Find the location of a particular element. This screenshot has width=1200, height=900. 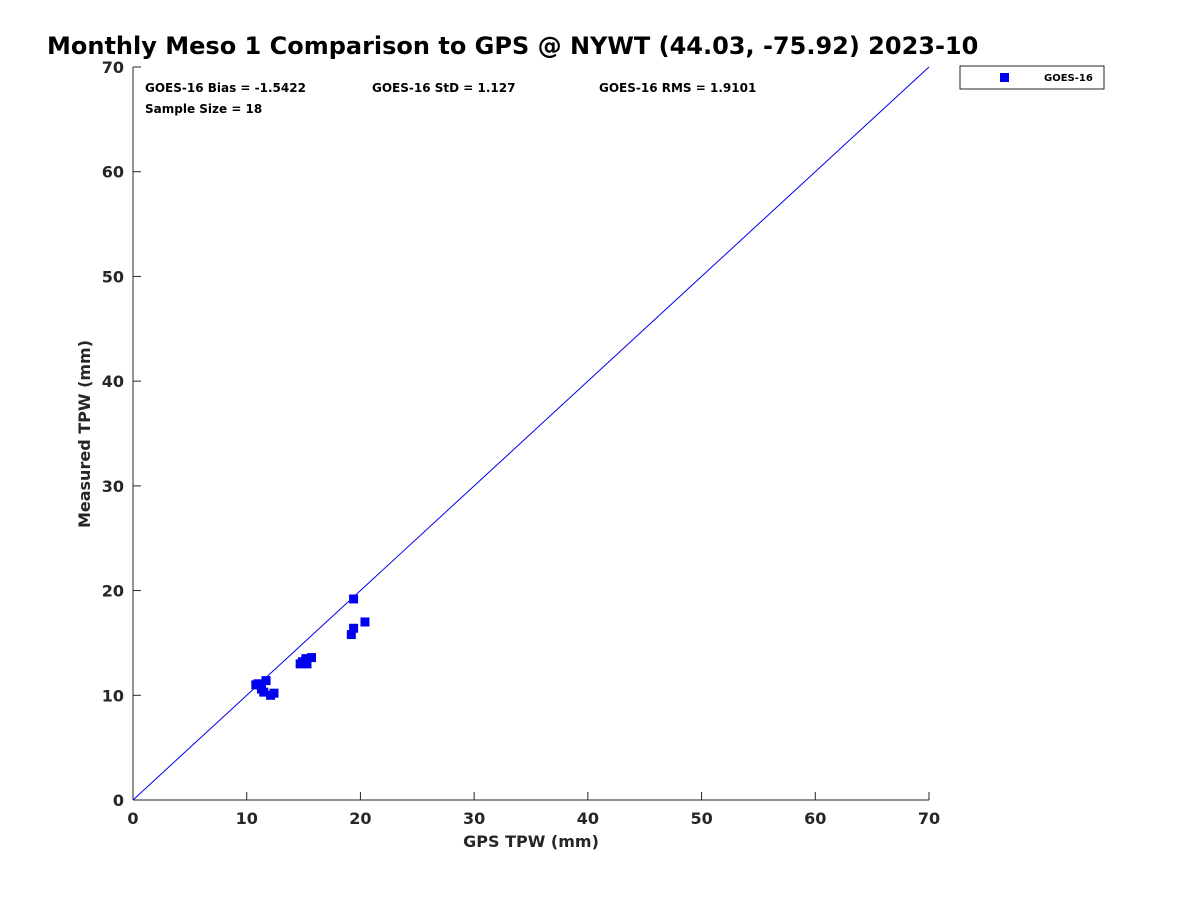

legend-label: GOES-16 is located at coordinates (1068, 78).